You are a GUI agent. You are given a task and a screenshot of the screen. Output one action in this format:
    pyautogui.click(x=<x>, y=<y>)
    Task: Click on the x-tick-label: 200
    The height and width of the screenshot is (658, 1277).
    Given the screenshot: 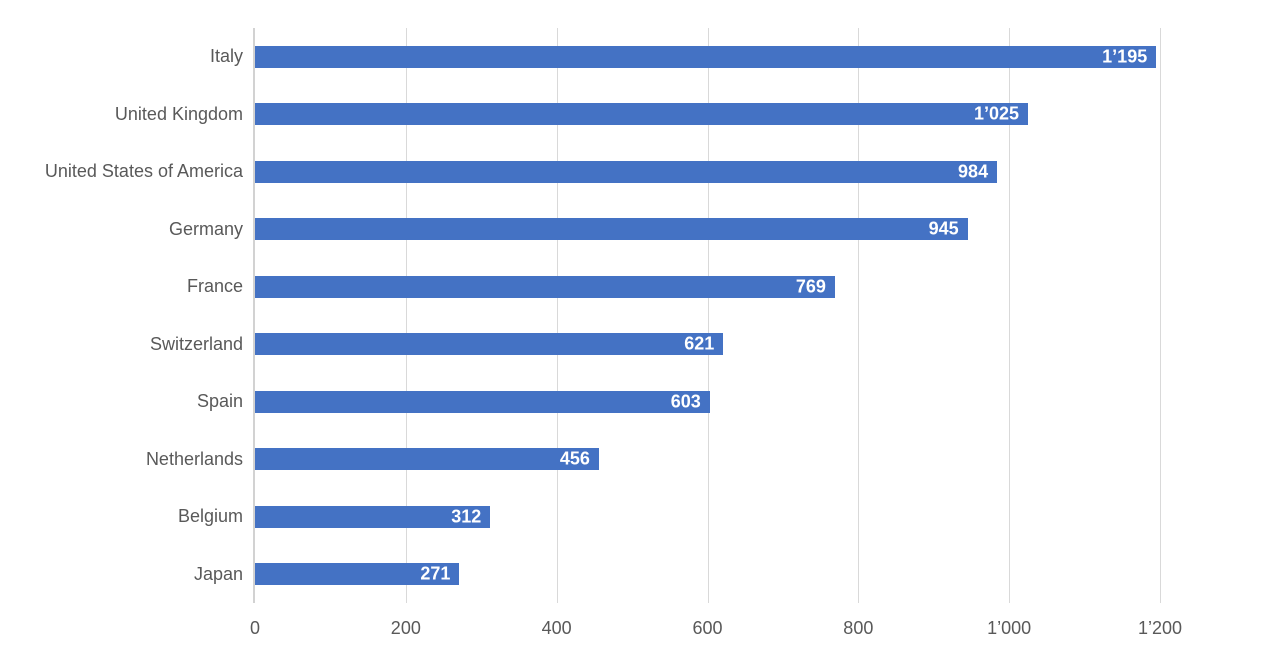 What is the action you would take?
    pyautogui.click(x=405, y=628)
    